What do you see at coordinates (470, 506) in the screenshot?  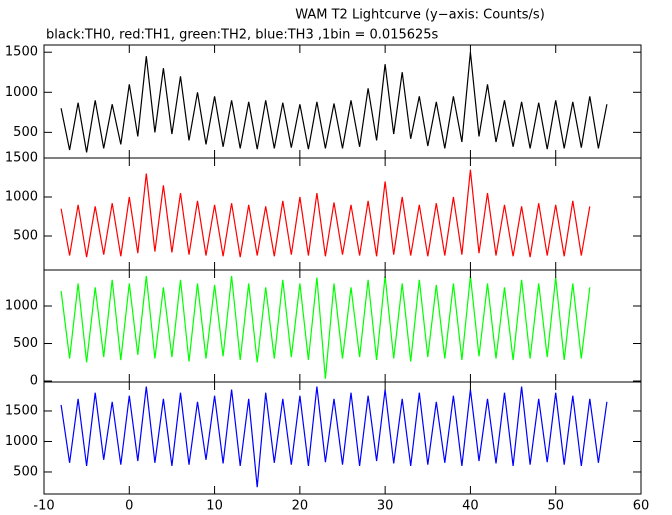 I see `x-tick-label: 40` at bounding box center [470, 506].